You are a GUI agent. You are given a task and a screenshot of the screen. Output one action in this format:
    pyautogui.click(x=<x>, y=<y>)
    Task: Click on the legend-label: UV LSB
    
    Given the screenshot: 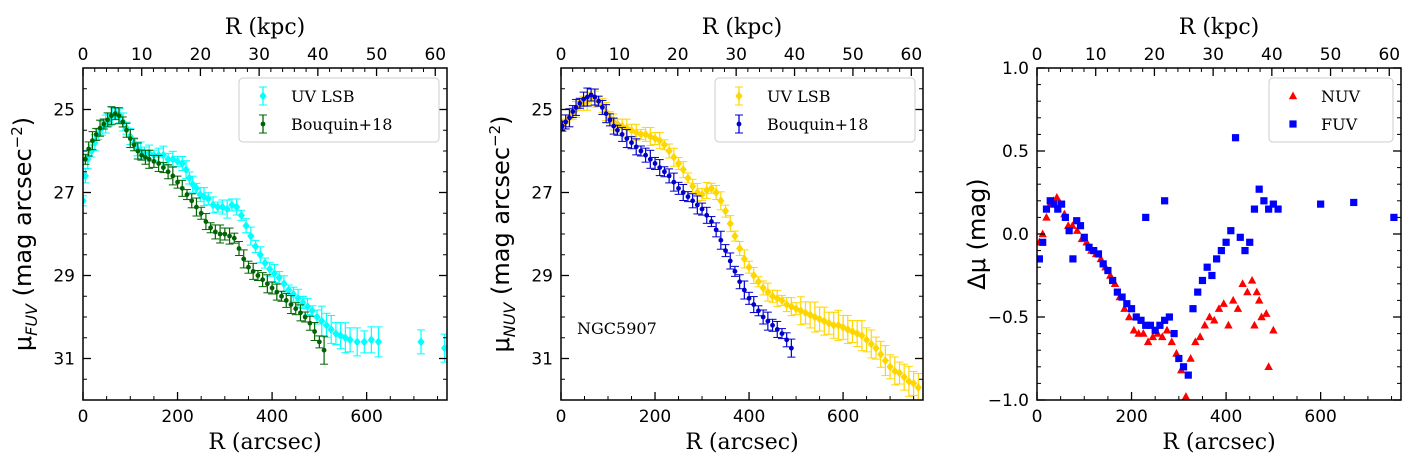 What is the action you would take?
    pyautogui.click(x=322, y=96)
    